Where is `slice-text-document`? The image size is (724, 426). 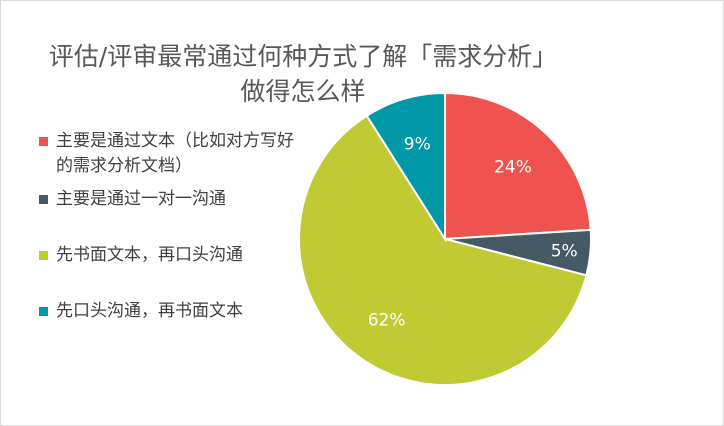 slice-text-document is located at coordinates (518, 166).